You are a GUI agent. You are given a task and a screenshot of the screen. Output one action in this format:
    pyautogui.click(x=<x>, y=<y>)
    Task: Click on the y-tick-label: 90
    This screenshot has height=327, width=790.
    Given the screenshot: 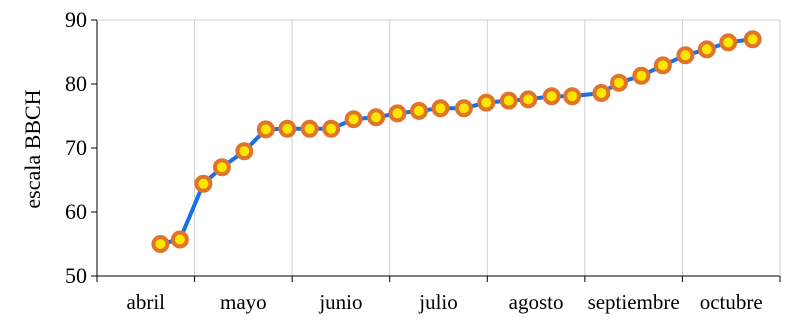 What is the action you would take?
    pyautogui.click(x=76, y=19)
    